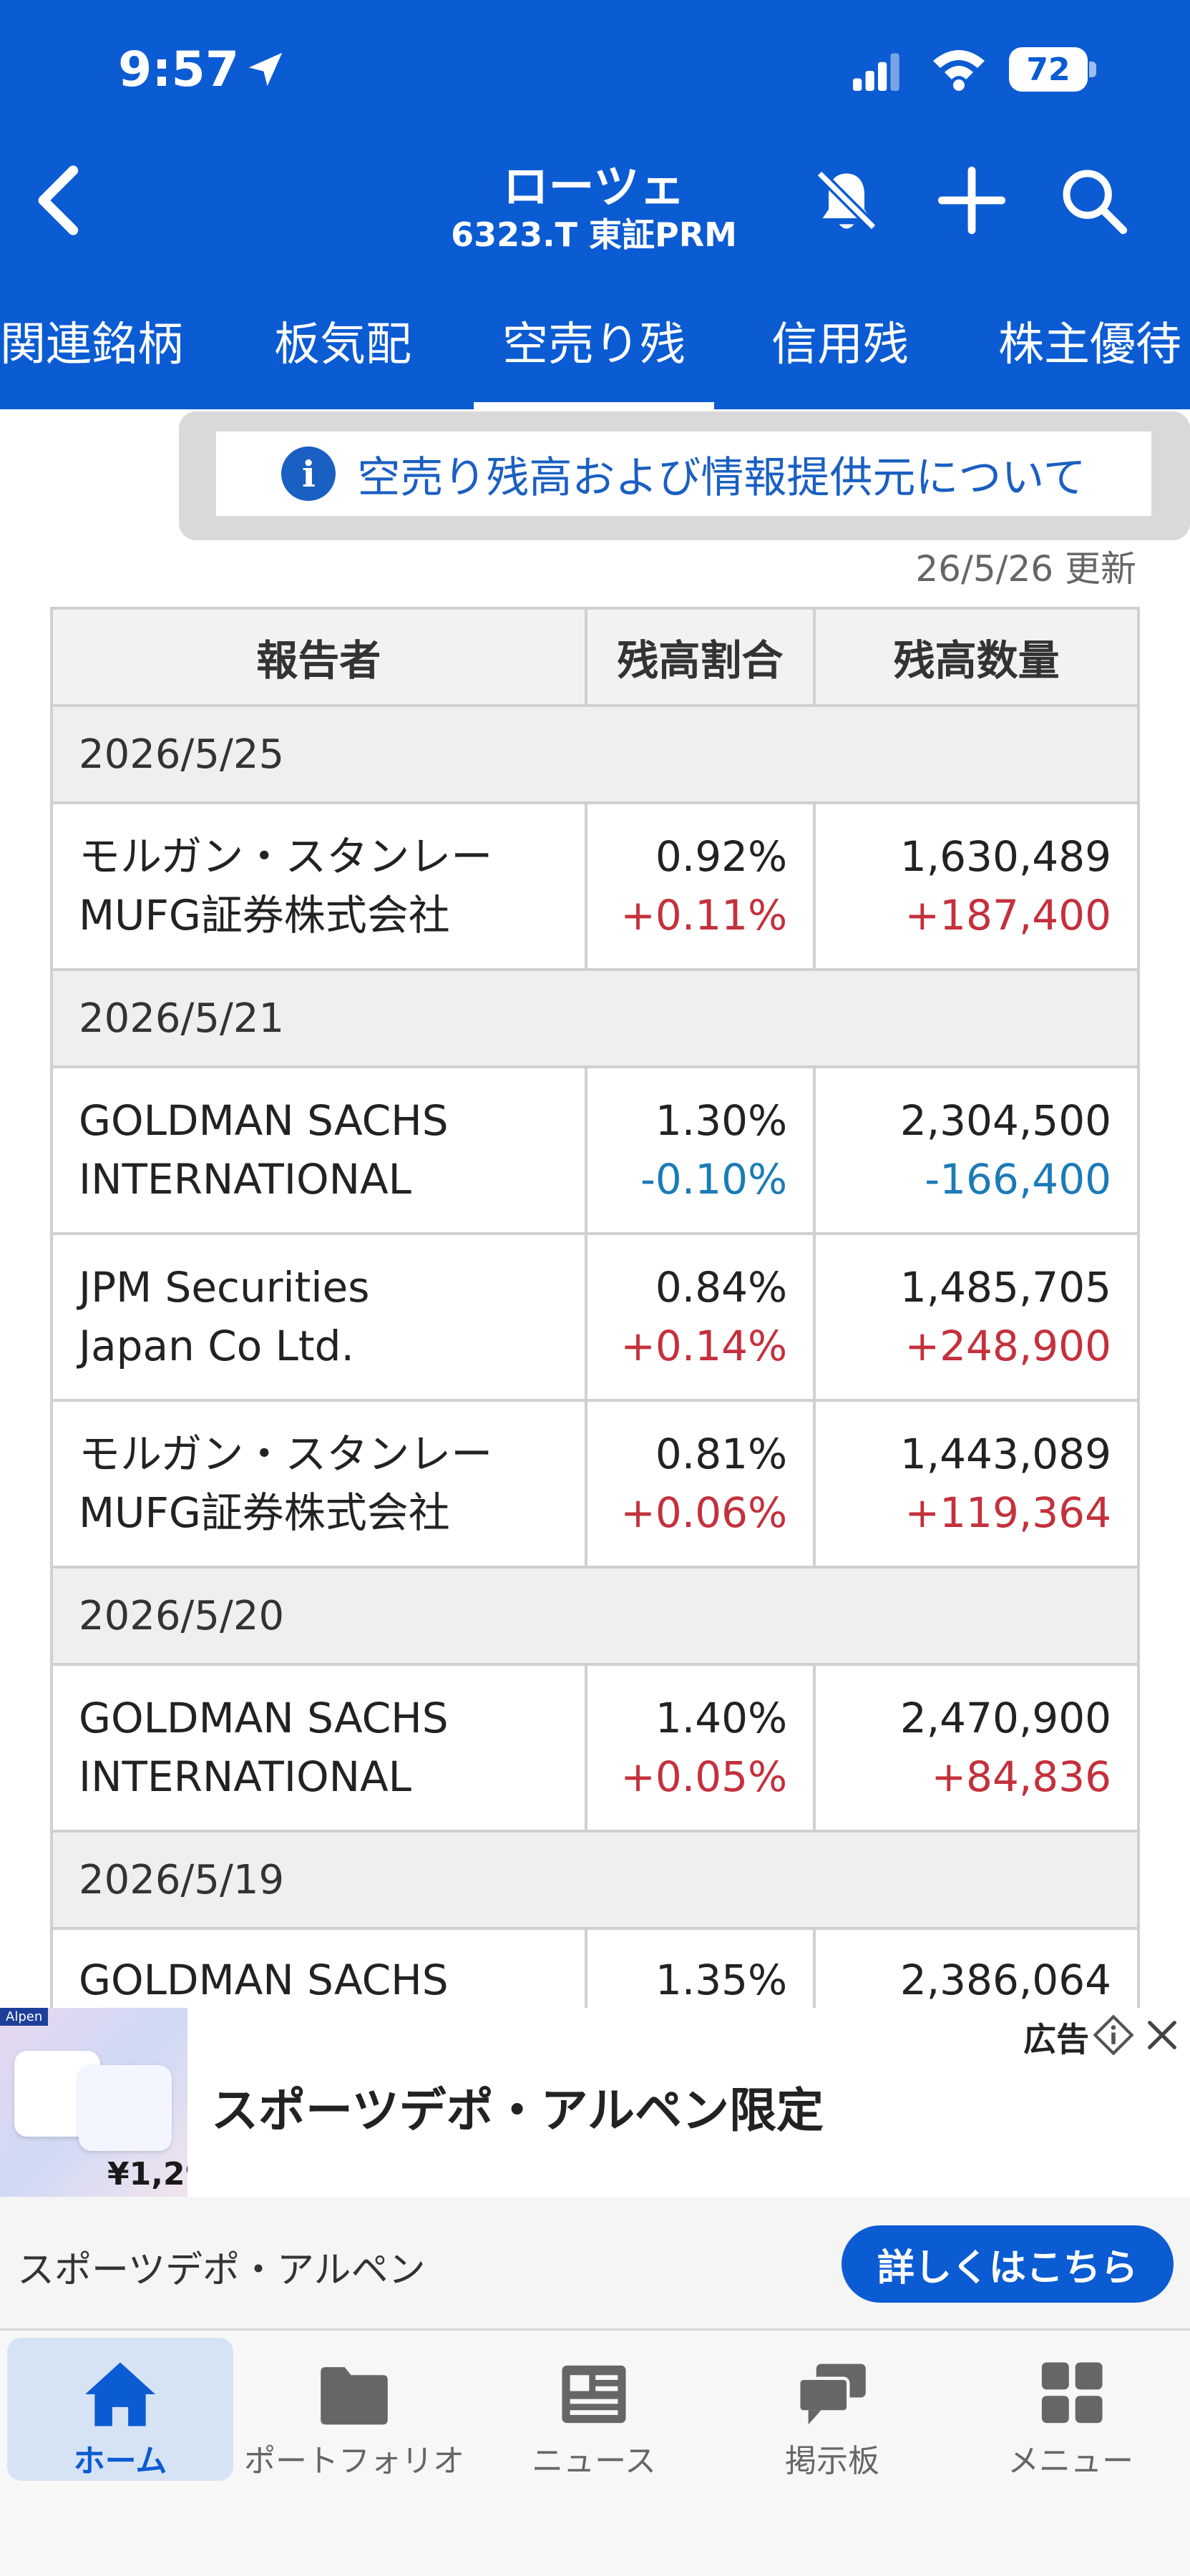 This screenshot has height=2576, width=1190. Describe the element at coordinates (595, 71) in the screenshot. I see `status-bar: 9:57 72` at that location.